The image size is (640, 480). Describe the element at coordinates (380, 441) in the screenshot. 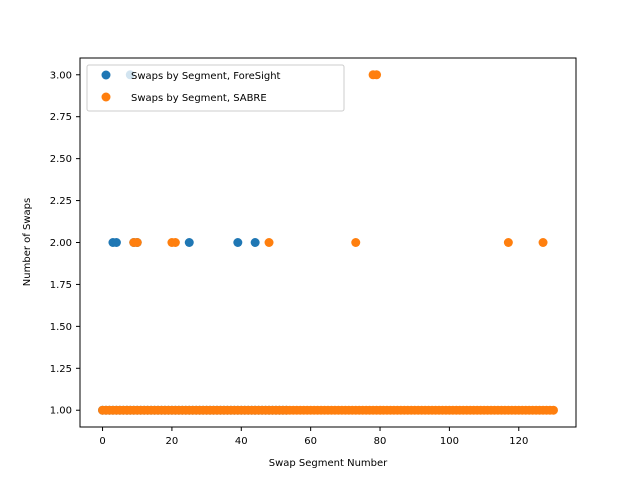

I see `x-tick-label: 80` at that location.